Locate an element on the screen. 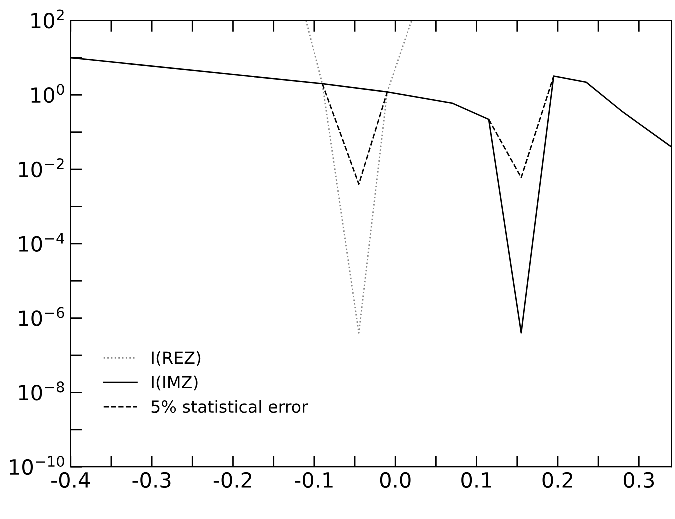  y-tick-label: 10$^{2}$ is located at coordinates (48, 19).